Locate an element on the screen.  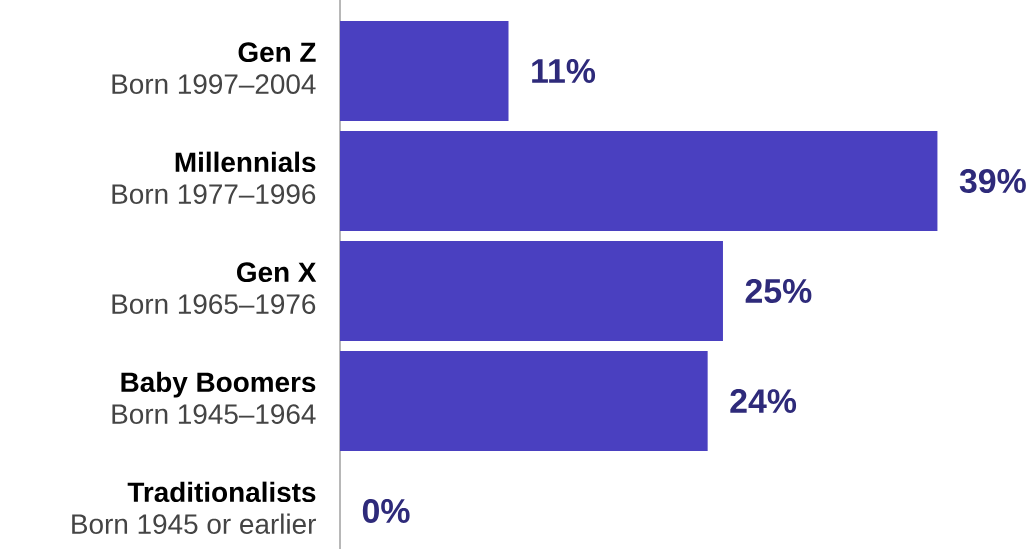
data-label: 24% is located at coordinates (763, 401).